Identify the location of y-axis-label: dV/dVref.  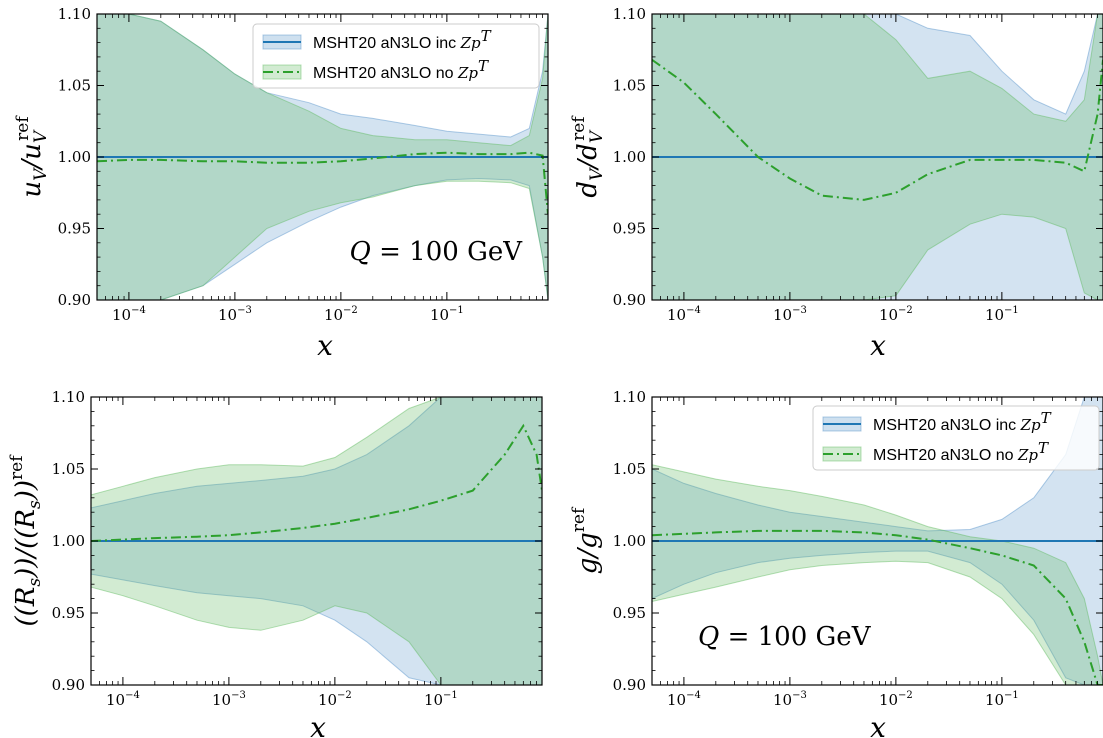
(588, 156).